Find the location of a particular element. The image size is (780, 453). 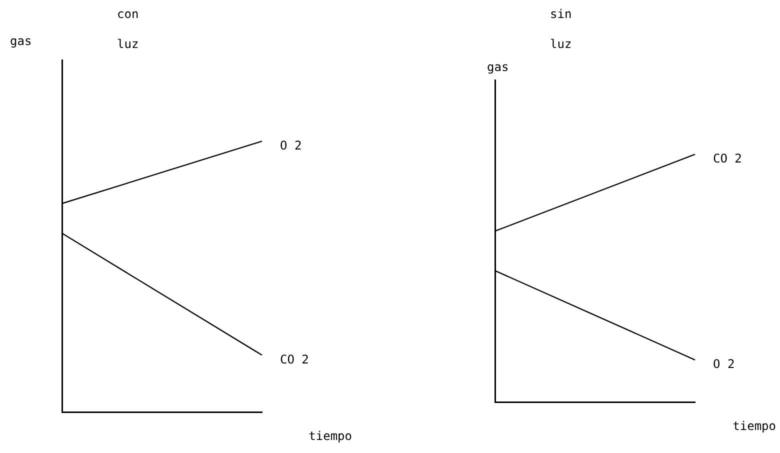

chart-title: sin luz is located at coordinates (561, 29).